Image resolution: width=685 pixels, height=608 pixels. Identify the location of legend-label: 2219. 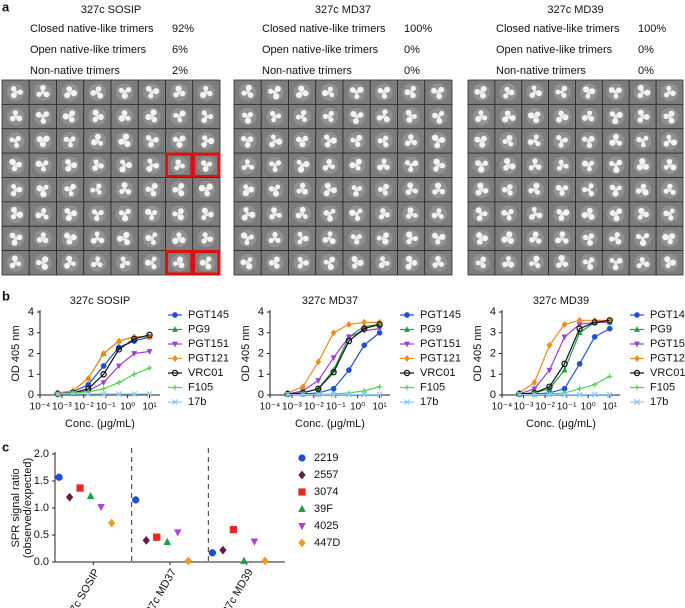
(326, 458).